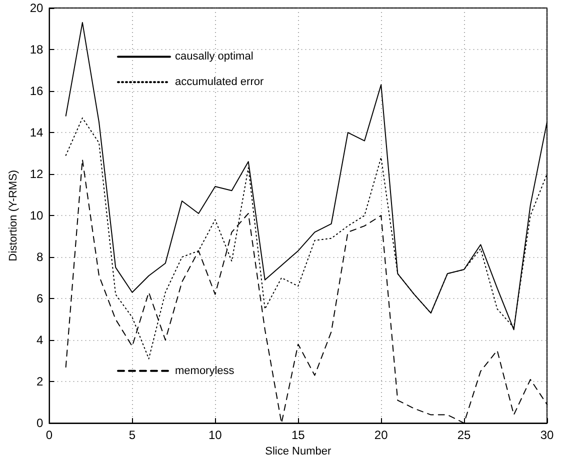  Describe the element at coordinates (40, 340) in the screenshot. I see `y-tick-label: 4` at that location.